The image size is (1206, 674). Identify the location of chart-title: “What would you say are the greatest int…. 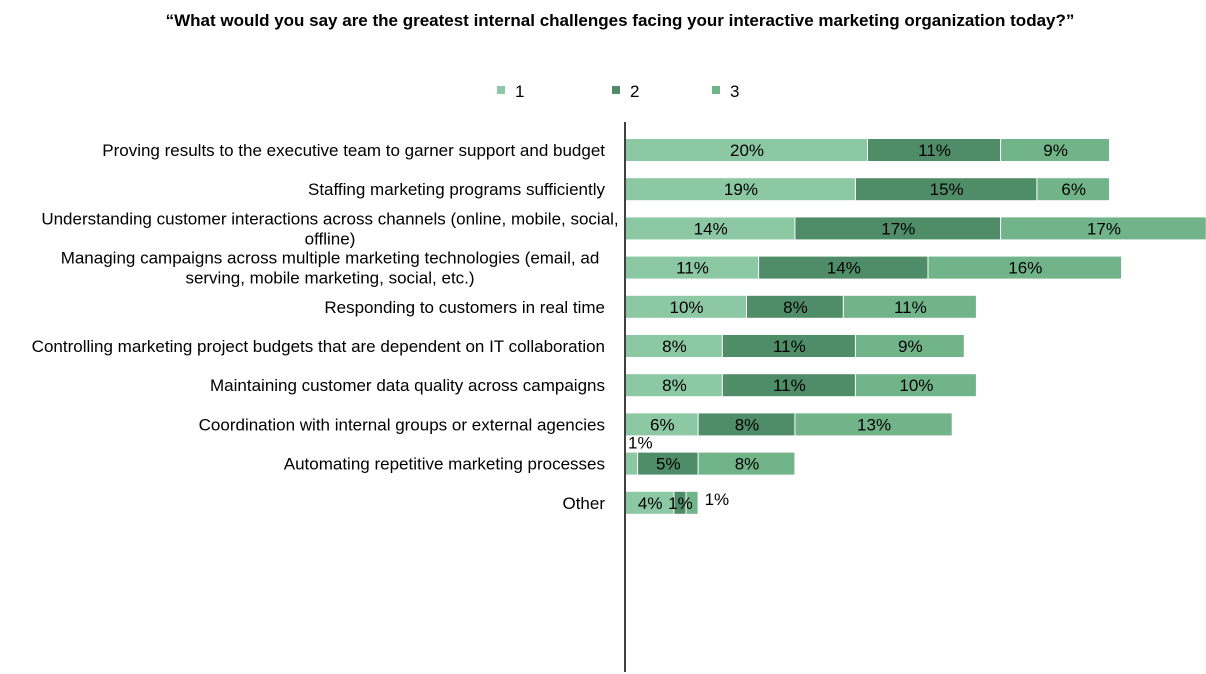
(620, 20).